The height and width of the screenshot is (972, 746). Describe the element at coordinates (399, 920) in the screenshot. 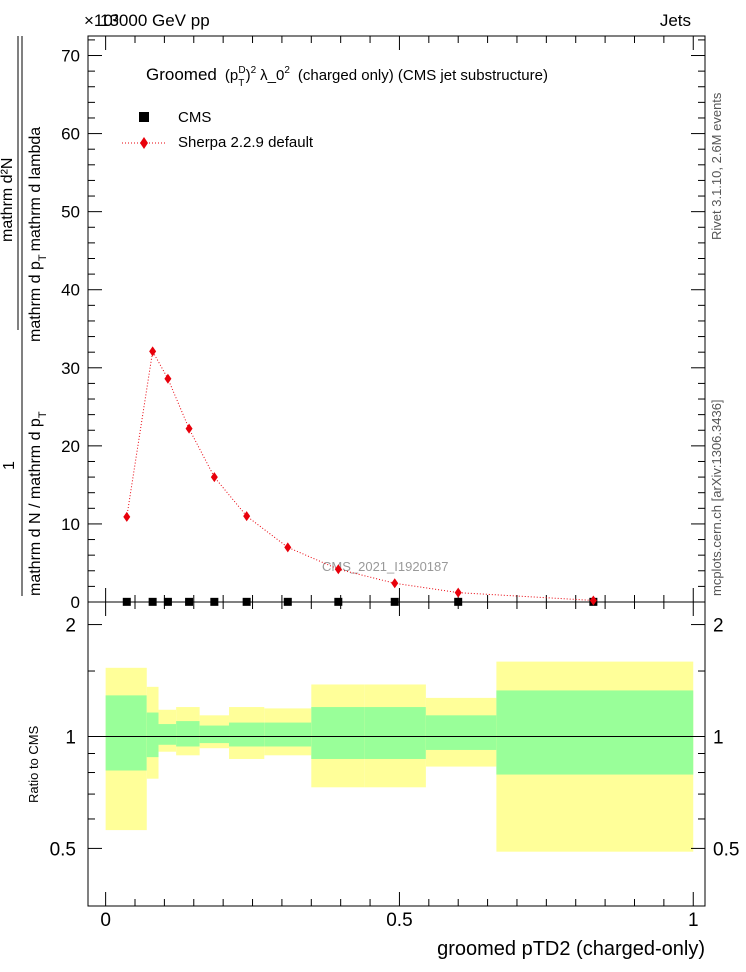

I see `x-tick-label: 0.5` at that location.